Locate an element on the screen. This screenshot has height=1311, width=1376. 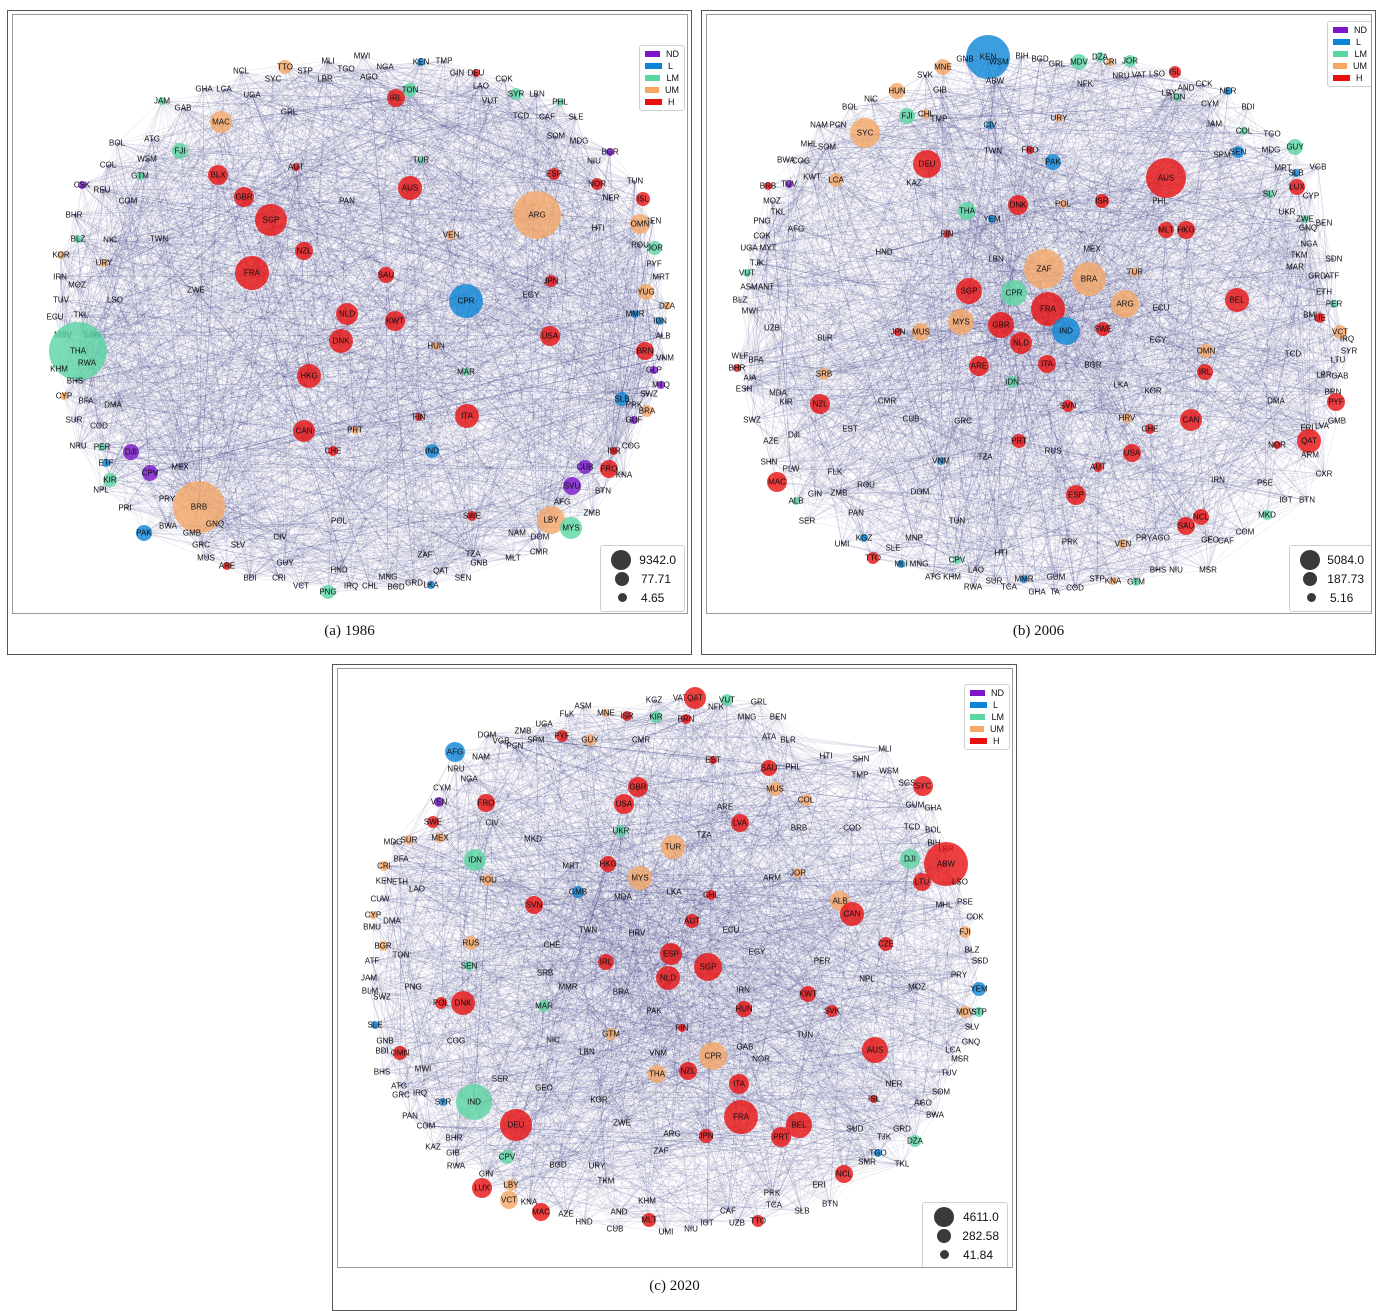
node-label: RUS is located at coordinates (1053, 451).